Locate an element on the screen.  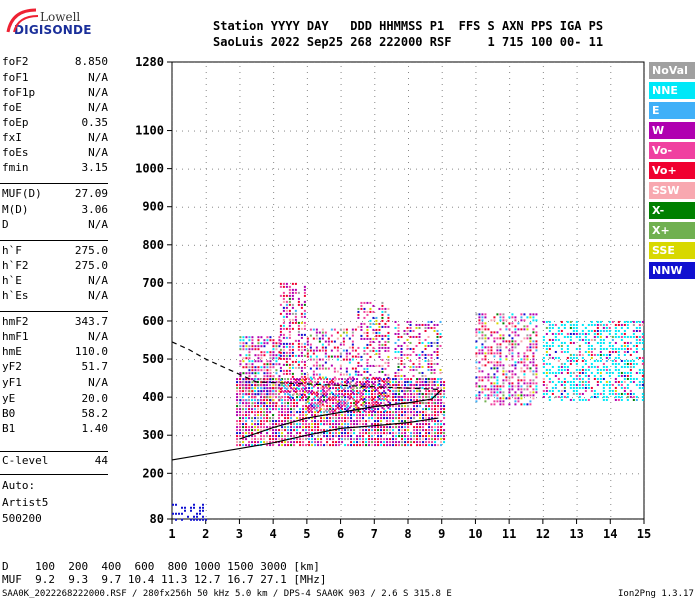
param-name: h`Es is located at coordinates (15, 295).